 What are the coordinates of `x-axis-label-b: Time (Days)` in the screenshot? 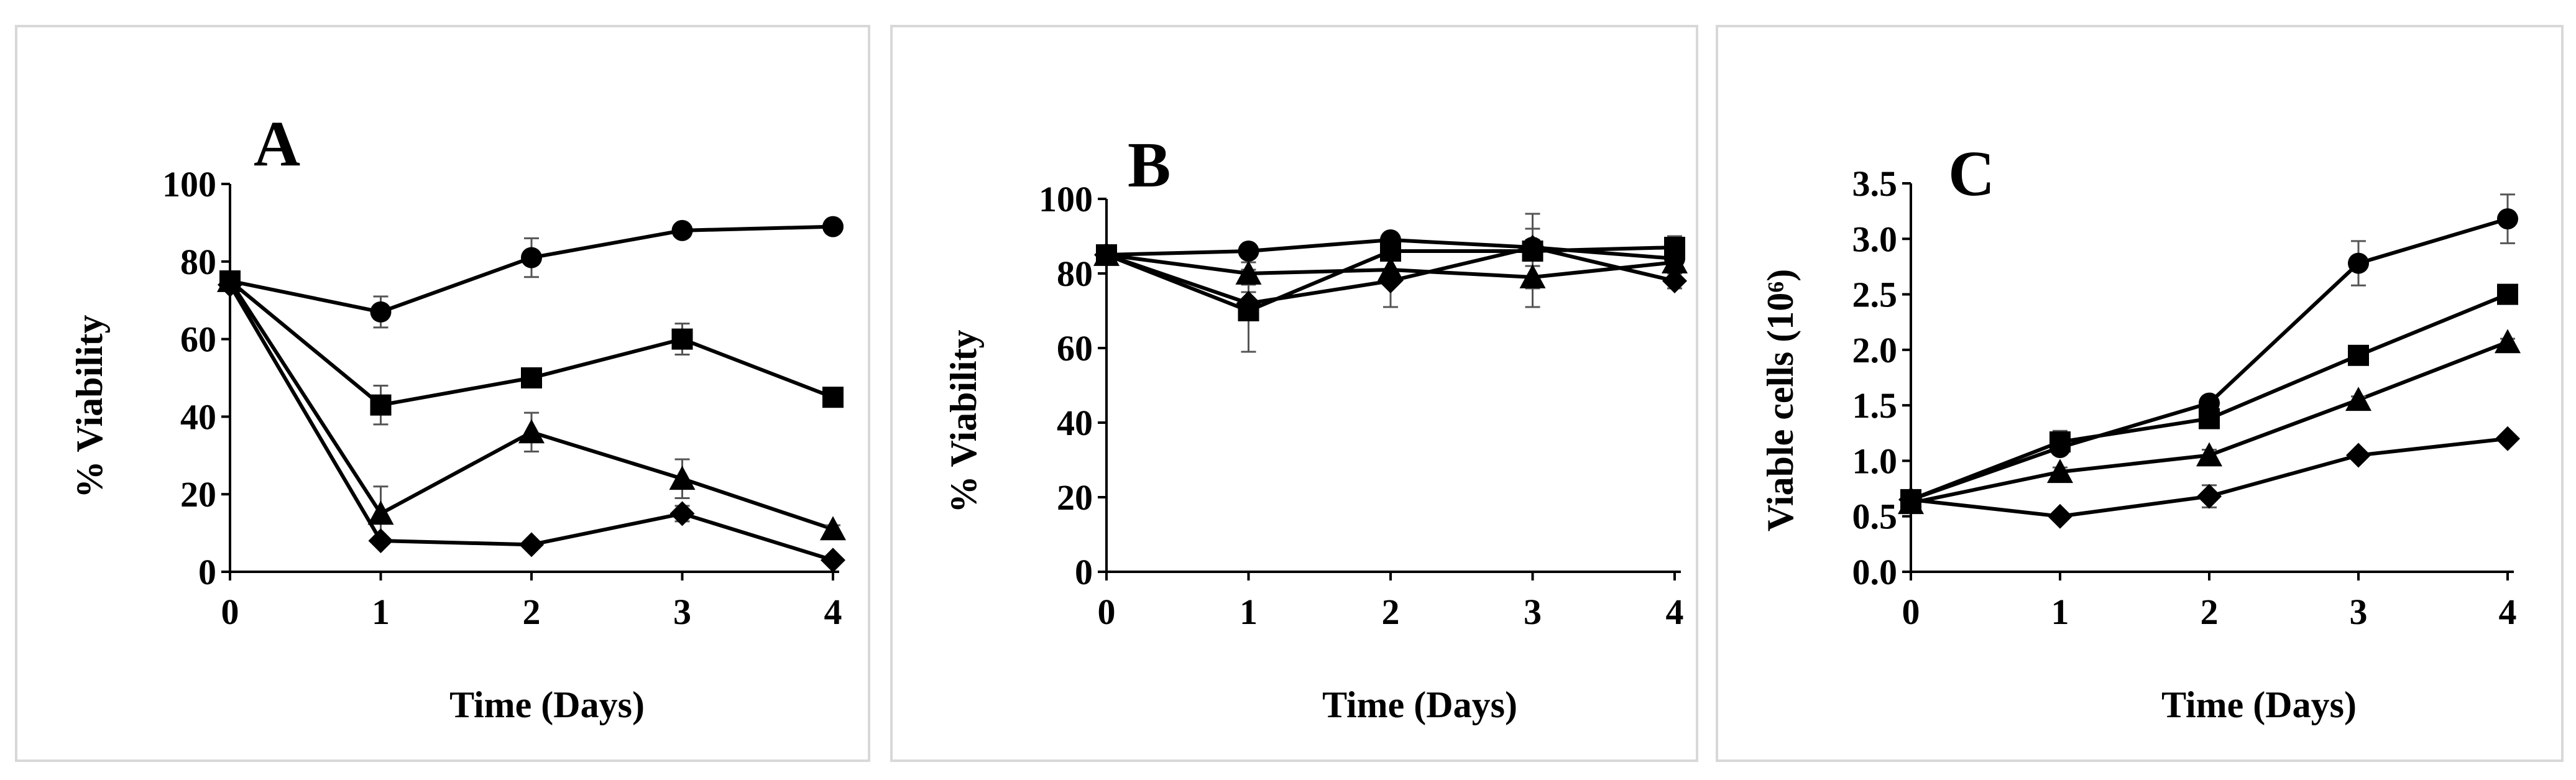 It's located at (1419, 705).